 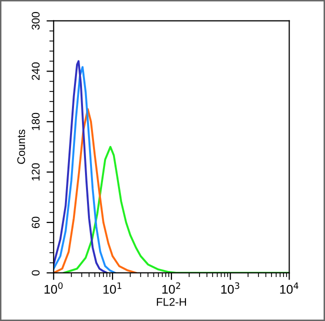 I want to click on x-tick-label: 10$^{3}$, so click(x=230, y=288).